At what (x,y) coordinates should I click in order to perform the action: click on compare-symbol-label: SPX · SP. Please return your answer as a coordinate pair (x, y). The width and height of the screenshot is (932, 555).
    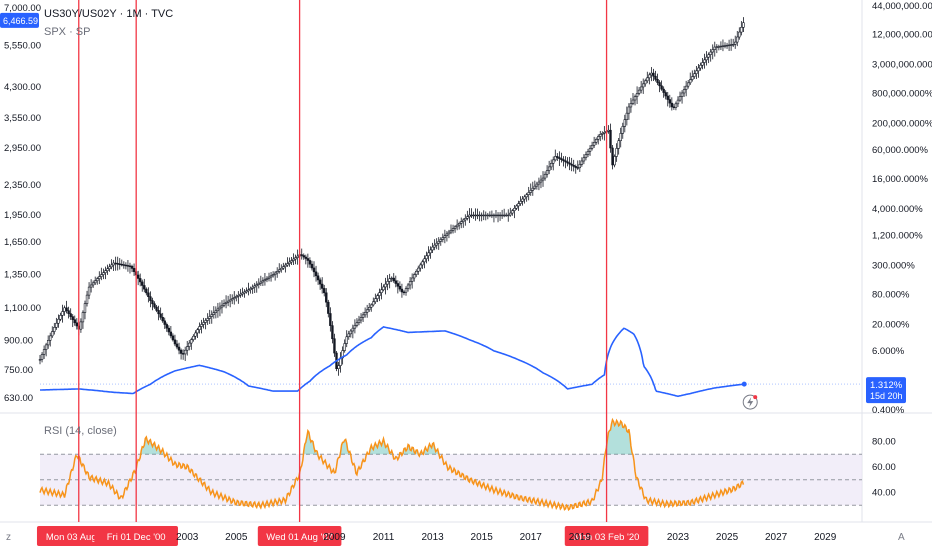
    Looking at the image, I should click on (67, 32).